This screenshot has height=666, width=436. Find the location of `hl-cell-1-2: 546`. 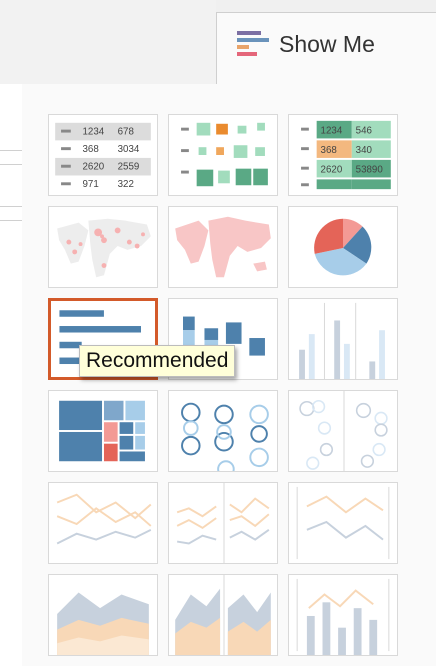

hl-cell-1-2: 546 is located at coordinates (364, 131).